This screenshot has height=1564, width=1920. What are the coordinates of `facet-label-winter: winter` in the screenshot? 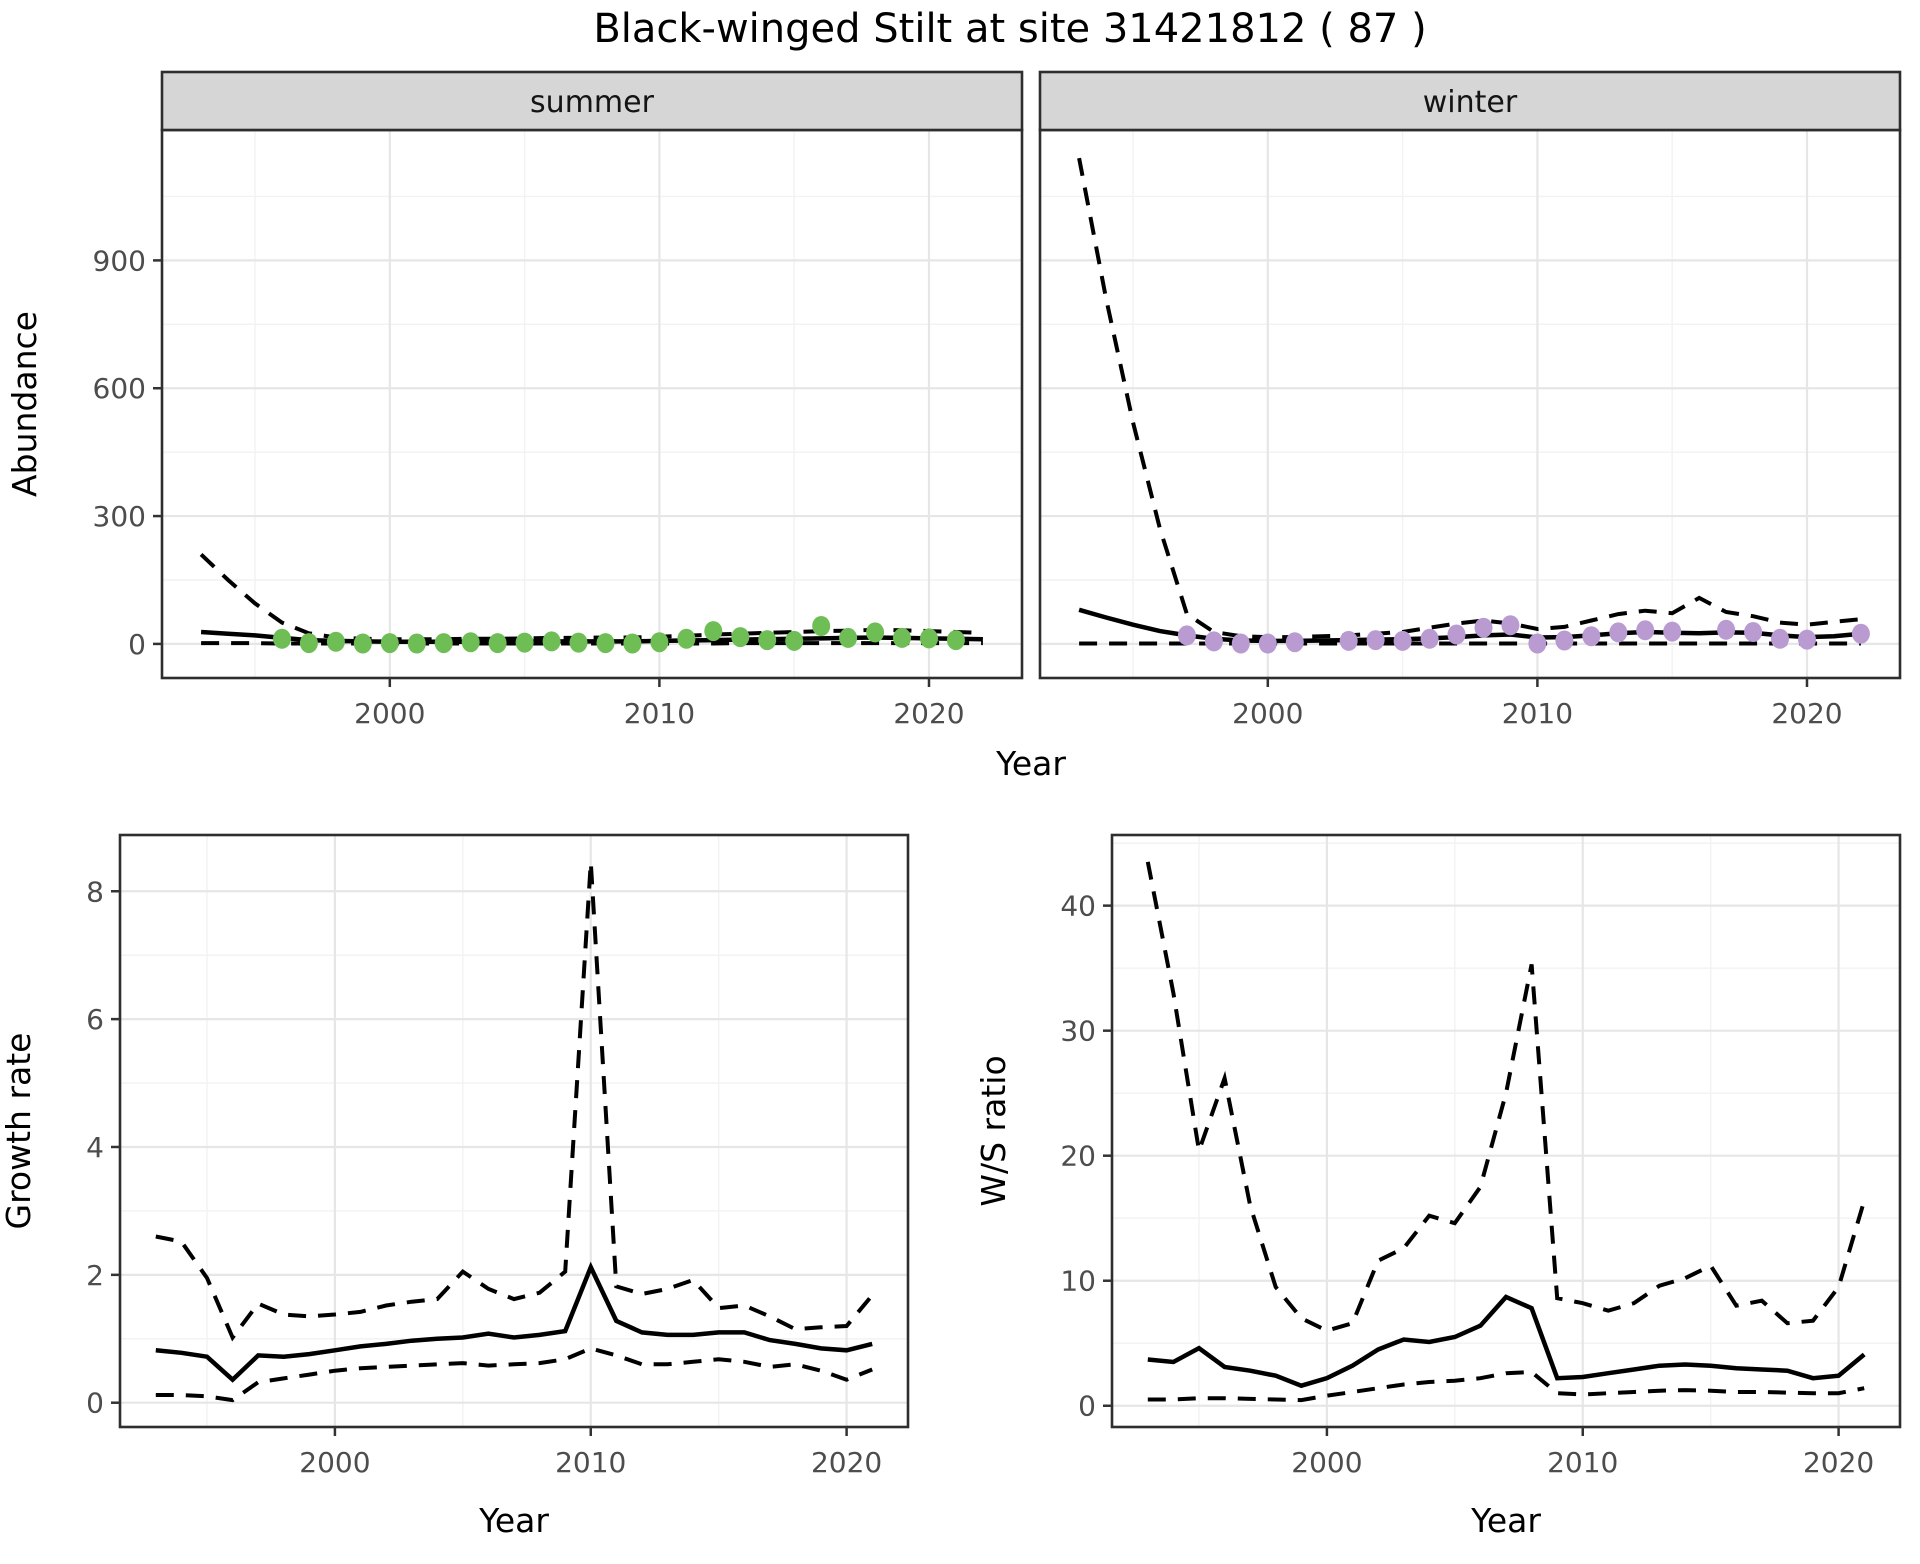 It's located at (1470, 102).